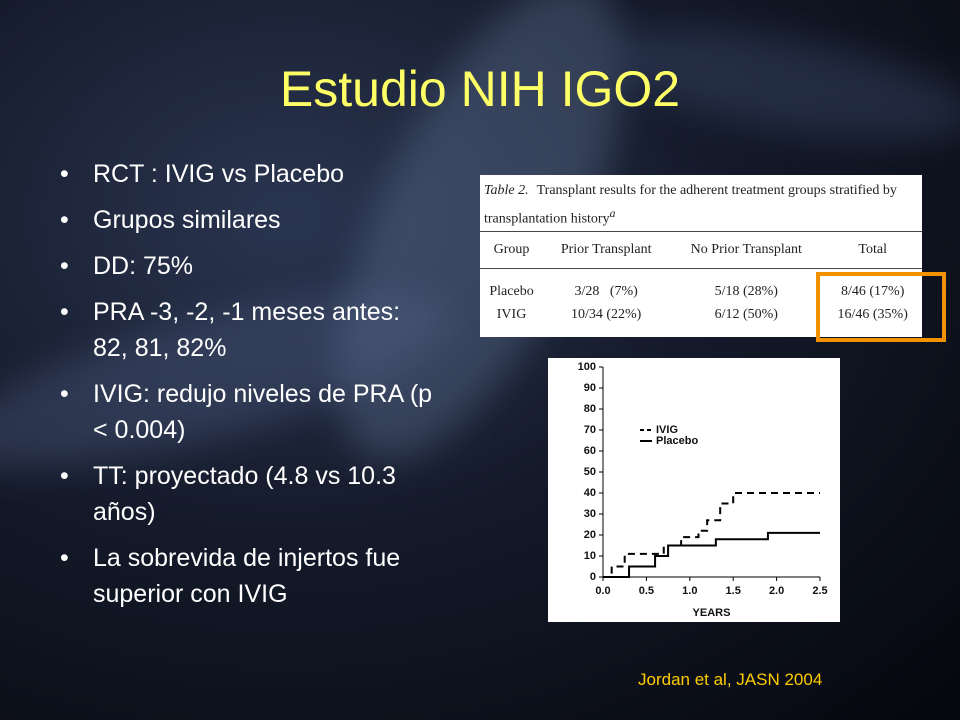 The width and height of the screenshot is (960, 720). Describe the element at coordinates (746, 291) in the screenshot. I see `table-cell: 5/18 (28%)` at that location.